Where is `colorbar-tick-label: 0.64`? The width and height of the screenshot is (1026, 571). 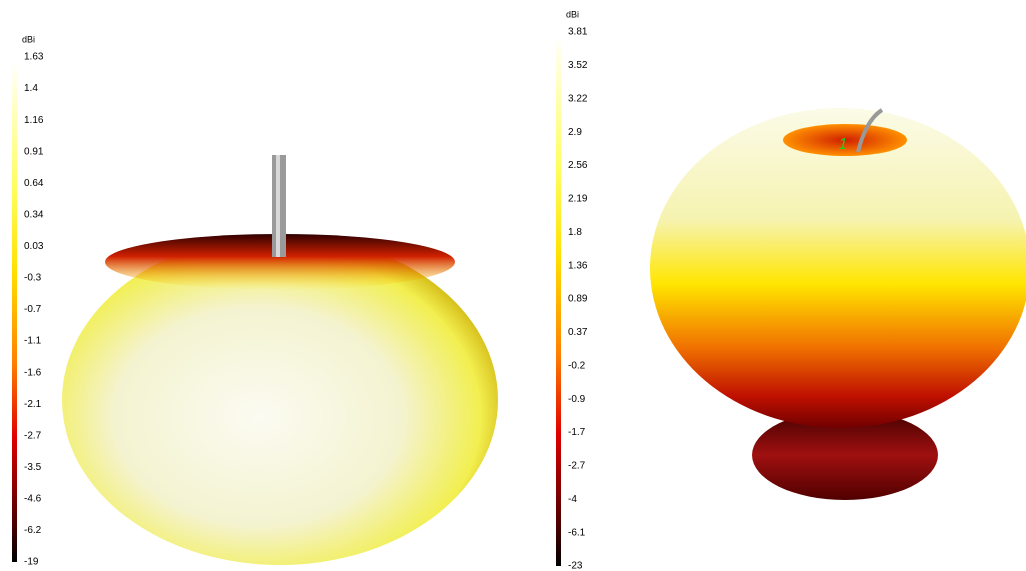
colorbar-tick-label: 0.64 is located at coordinates (34, 183).